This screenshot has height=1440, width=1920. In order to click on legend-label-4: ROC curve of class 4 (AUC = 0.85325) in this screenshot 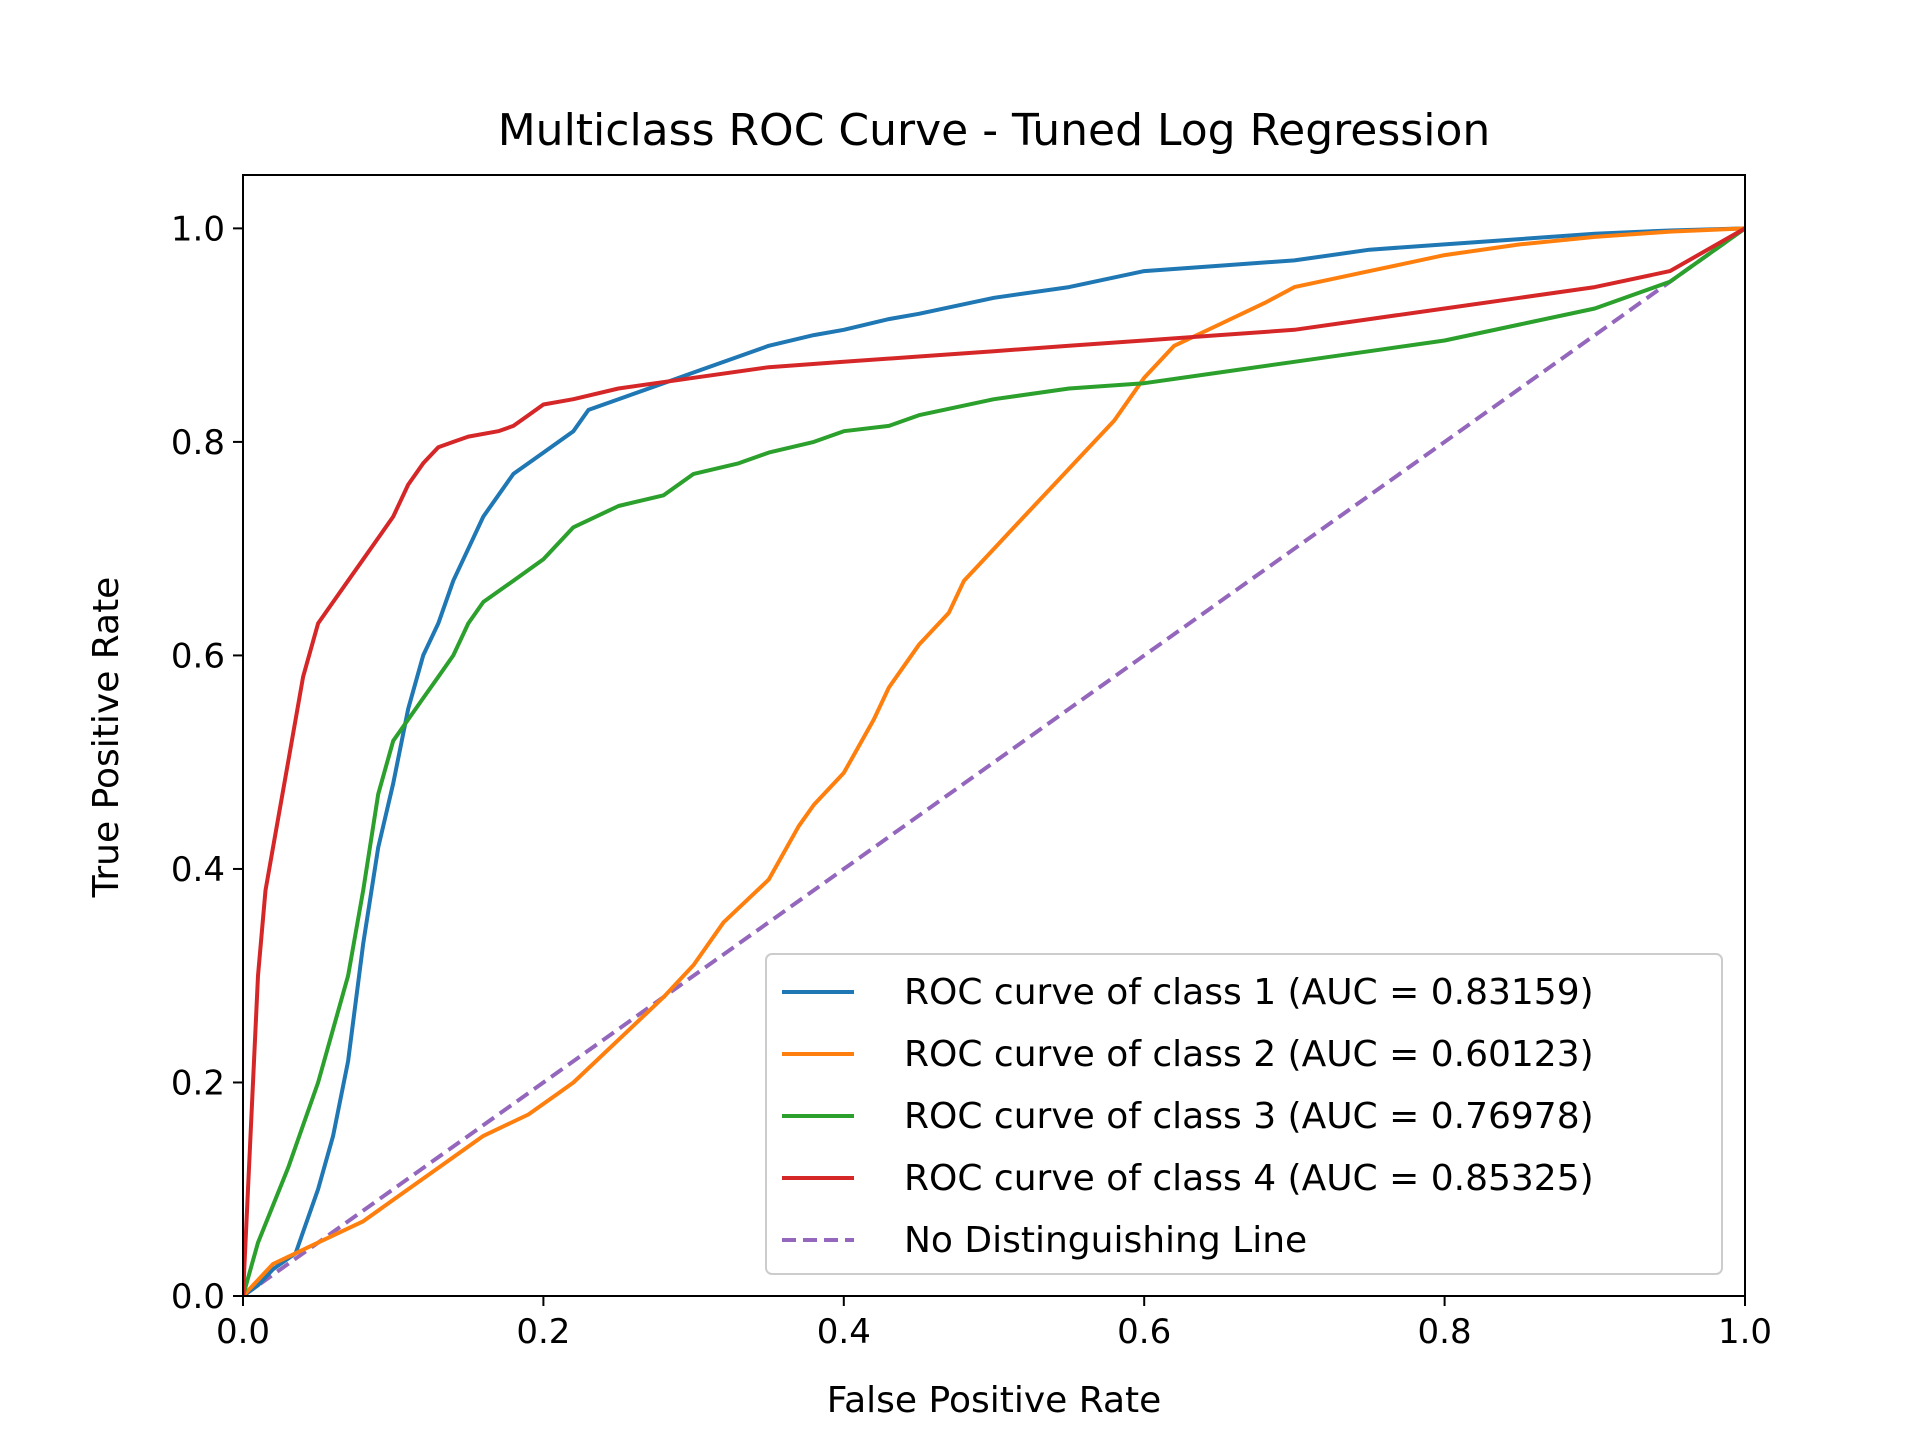, I will do `click(1249, 1178)`.